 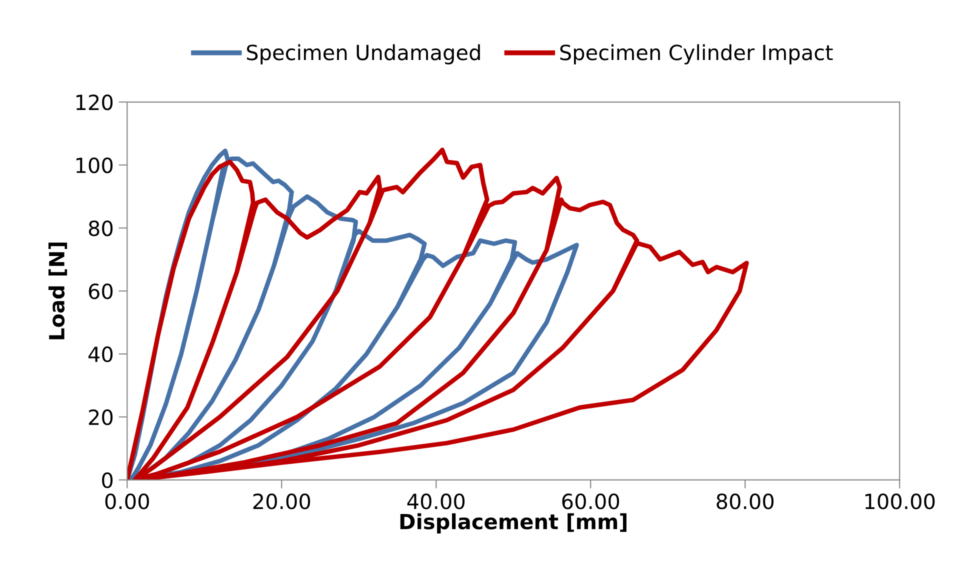 What do you see at coordinates (100, 291) in the screenshot?
I see `y-tick-label: 60` at bounding box center [100, 291].